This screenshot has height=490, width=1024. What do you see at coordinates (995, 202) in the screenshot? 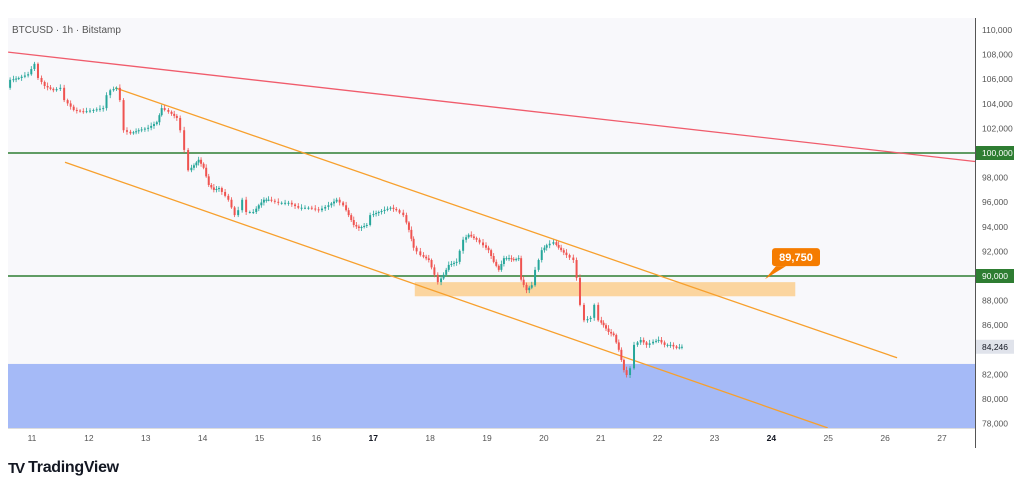
I see `y-tick-label: 96,000` at bounding box center [995, 202].